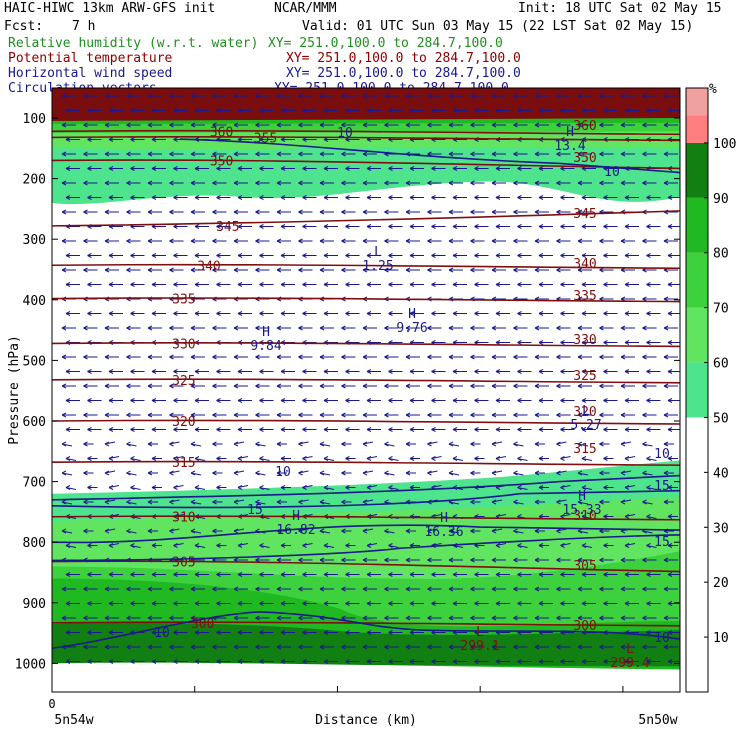 Image resolution: width=740 pixels, height=744 pixels. Describe the element at coordinates (412, 314) in the screenshot. I see `extremum-type: H` at that location.